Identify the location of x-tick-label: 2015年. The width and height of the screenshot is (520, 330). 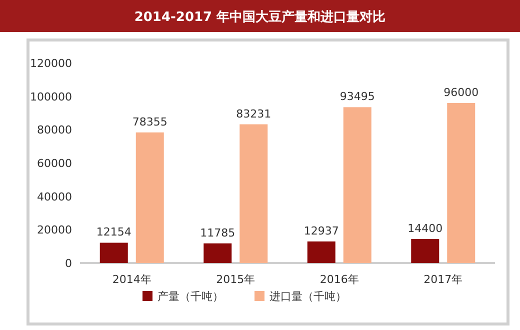
(236, 279).